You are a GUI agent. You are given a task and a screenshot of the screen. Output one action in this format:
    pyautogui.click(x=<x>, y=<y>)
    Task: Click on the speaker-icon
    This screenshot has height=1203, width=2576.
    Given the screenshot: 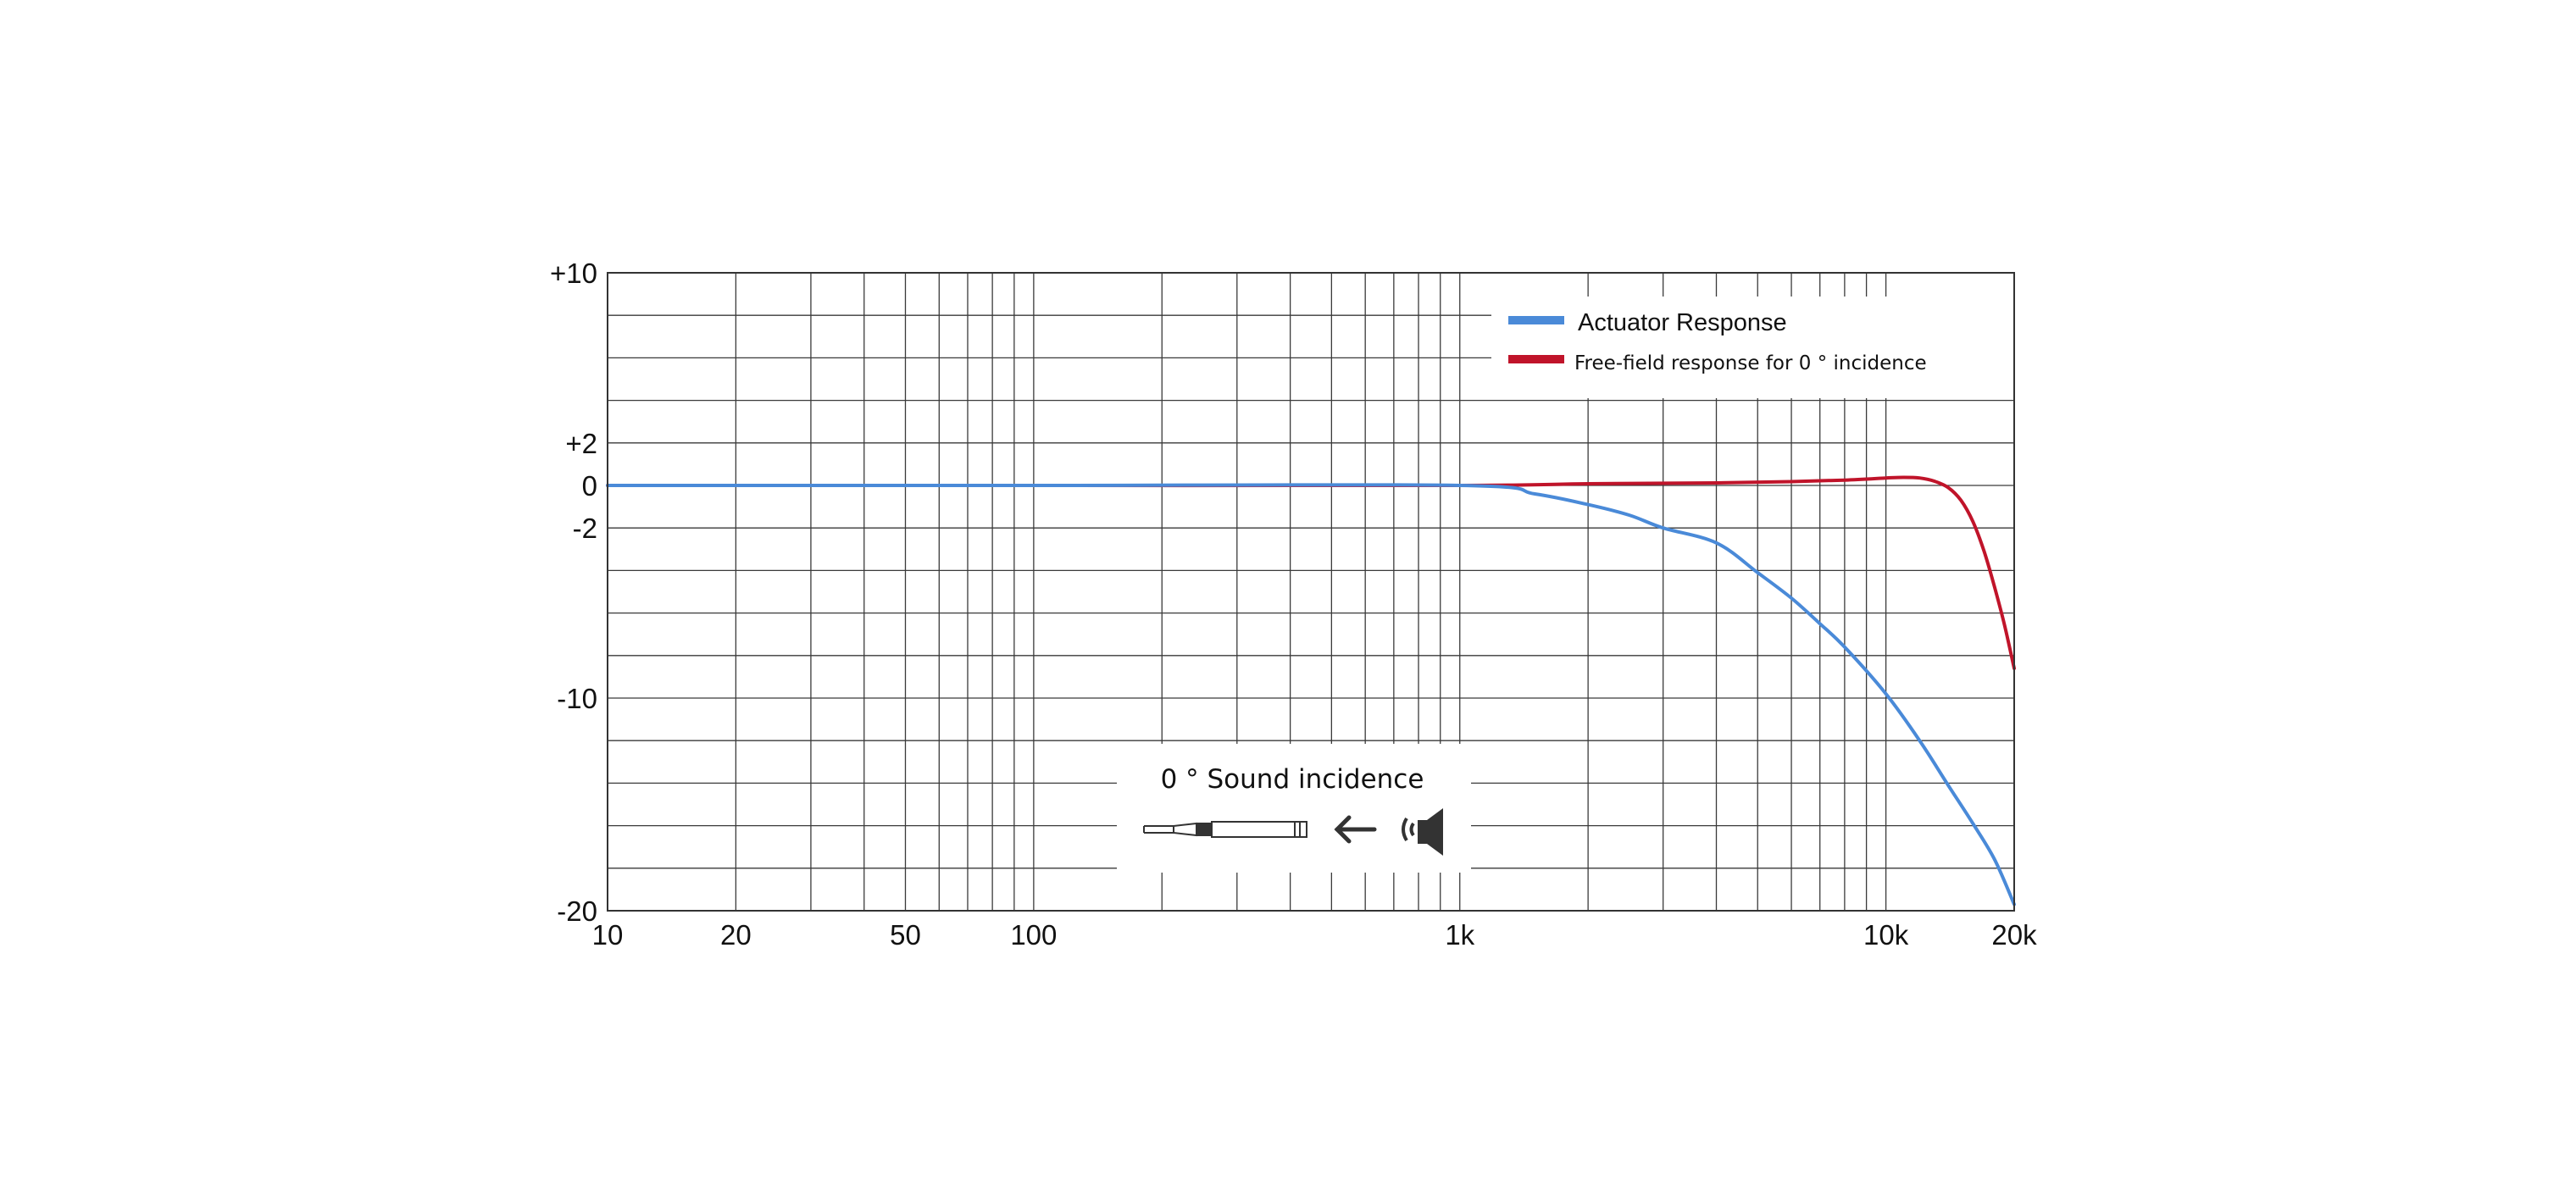 What is the action you would take?
    pyautogui.click(x=1422, y=832)
    